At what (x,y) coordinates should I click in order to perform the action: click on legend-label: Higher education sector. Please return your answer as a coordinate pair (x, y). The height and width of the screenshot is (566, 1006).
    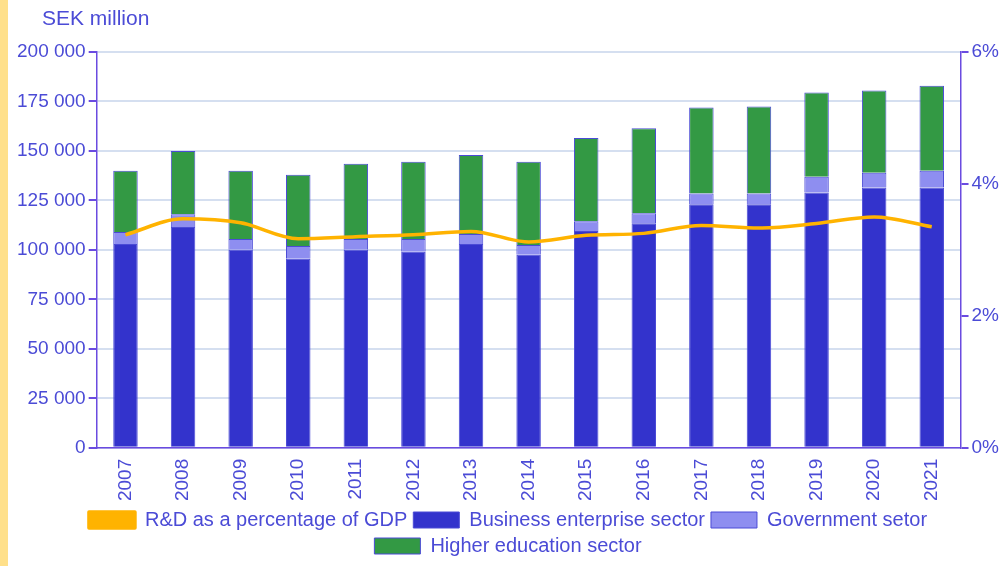
    Looking at the image, I should click on (536, 544).